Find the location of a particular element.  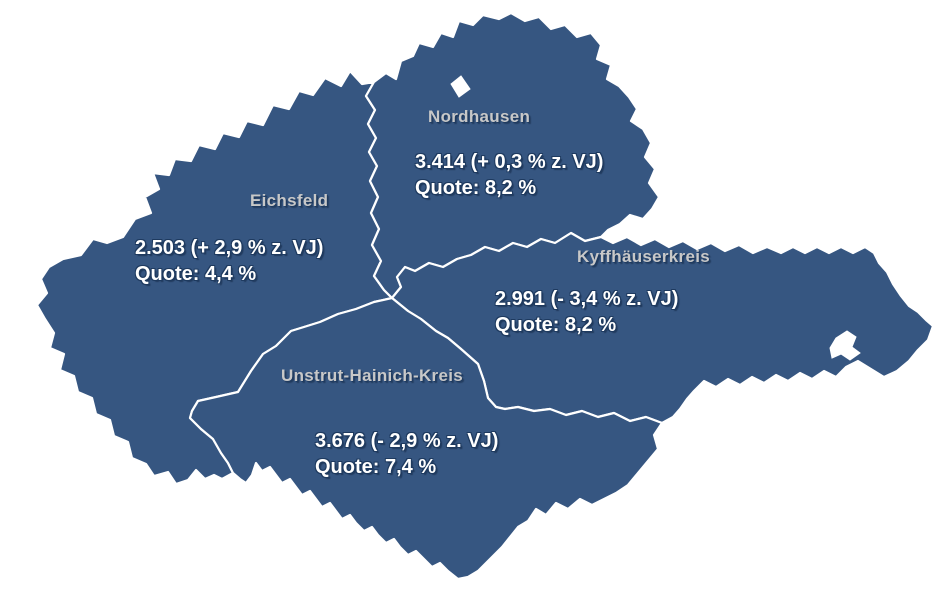

unemployed-line-nordhausen: 3.414 (+ 0,3 % z. VJ) is located at coordinates (509, 162).